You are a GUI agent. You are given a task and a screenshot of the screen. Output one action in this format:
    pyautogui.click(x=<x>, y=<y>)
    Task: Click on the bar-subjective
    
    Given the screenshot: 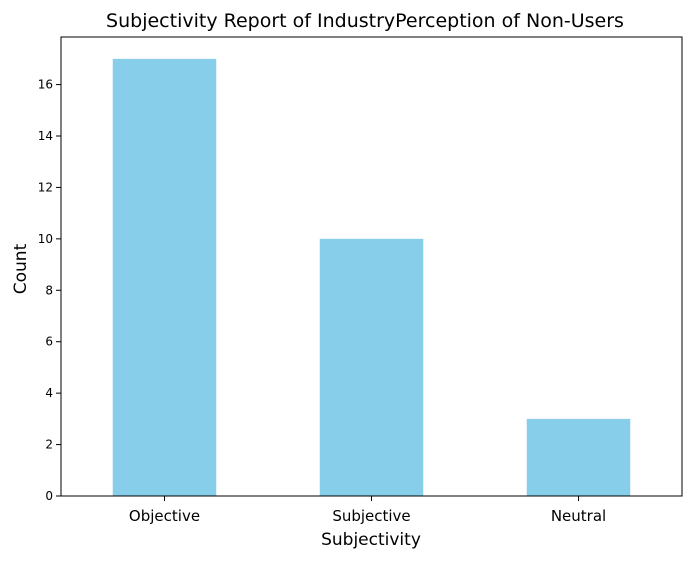 What is the action you would take?
    pyautogui.click(x=371, y=367)
    